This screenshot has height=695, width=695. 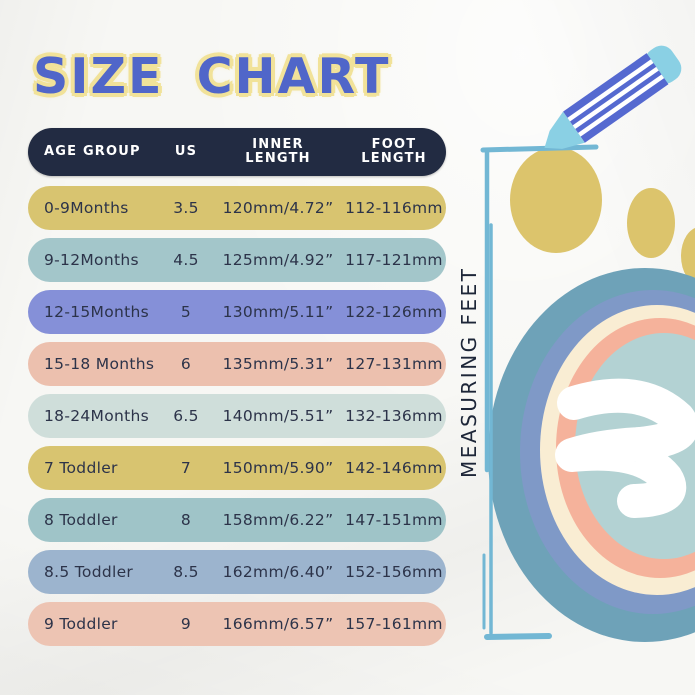 I want to click on table-cell-age_group: 7 Toddler, so click(x=81, y=468).